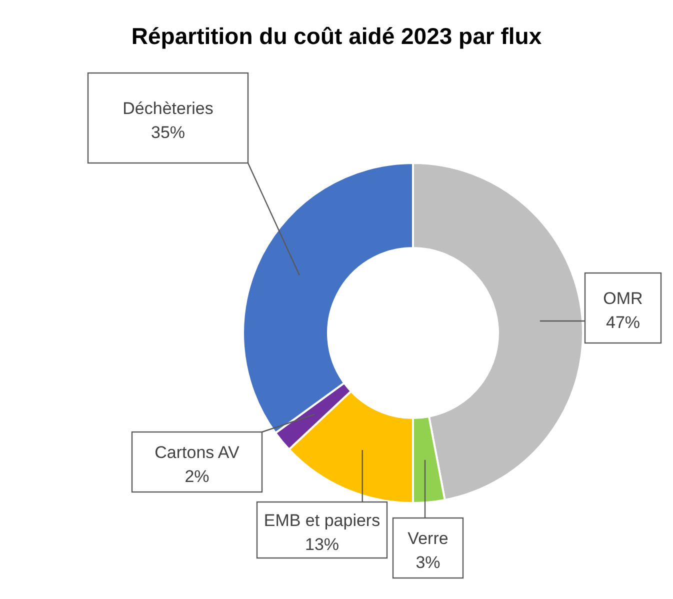 Image resolution: width=673 pixels, height=599 pixels. What do you see at coordinates (336, 36) in the screenshot?
I see `chart-title: Répartition du coût aidé 2023 par flux` at bounding box center [336, 36].